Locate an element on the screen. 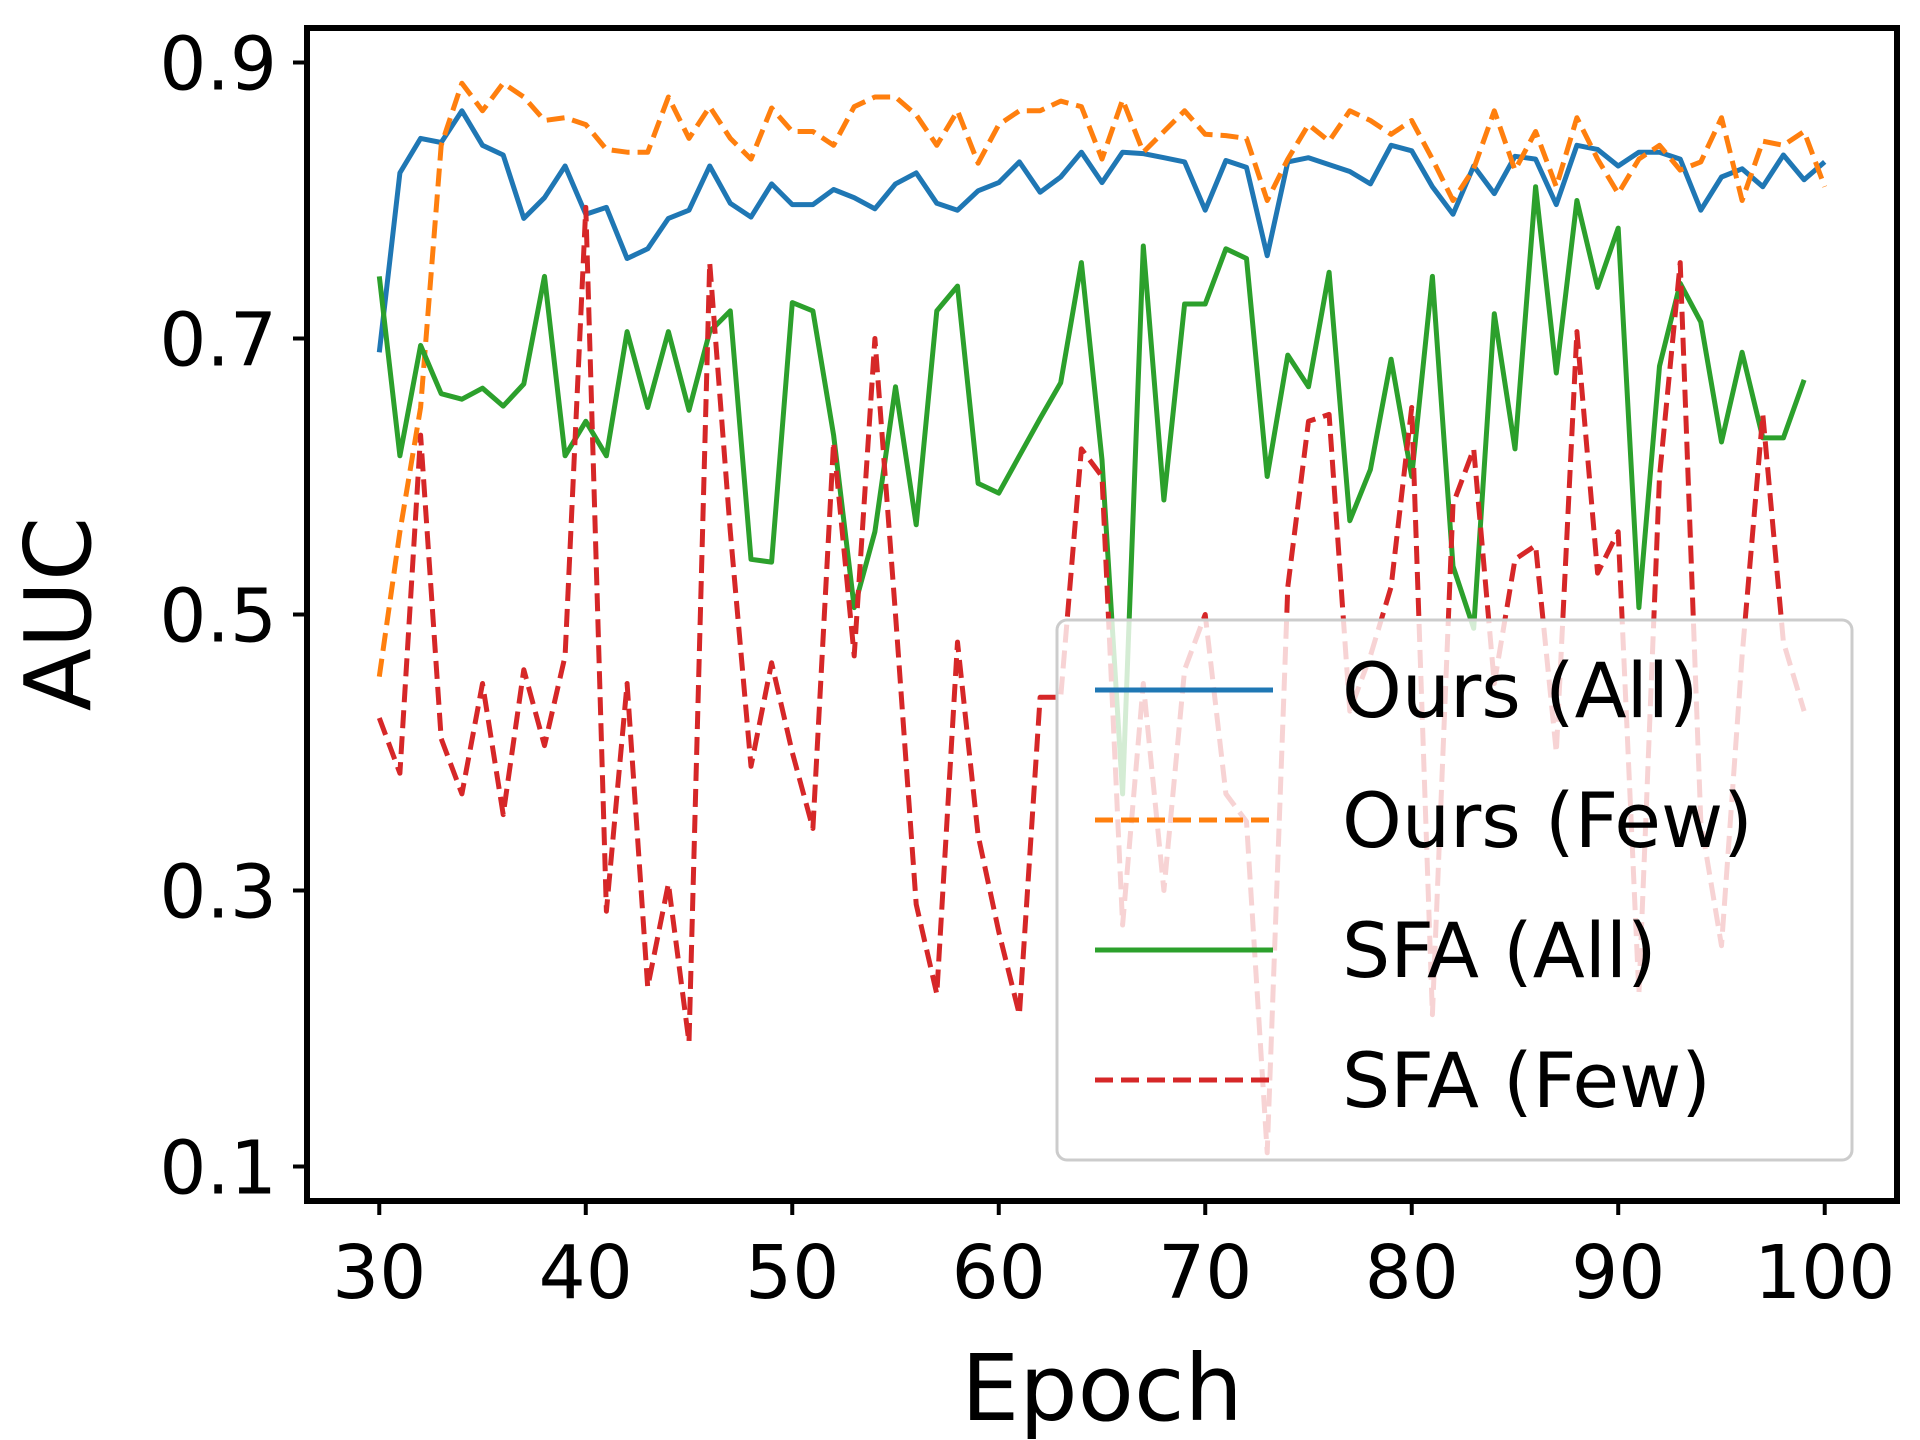 Image resolution: width=1920 pixels, height=1440 pixels. y-tick-label: 0.5 is located at coordinates (218, 617).